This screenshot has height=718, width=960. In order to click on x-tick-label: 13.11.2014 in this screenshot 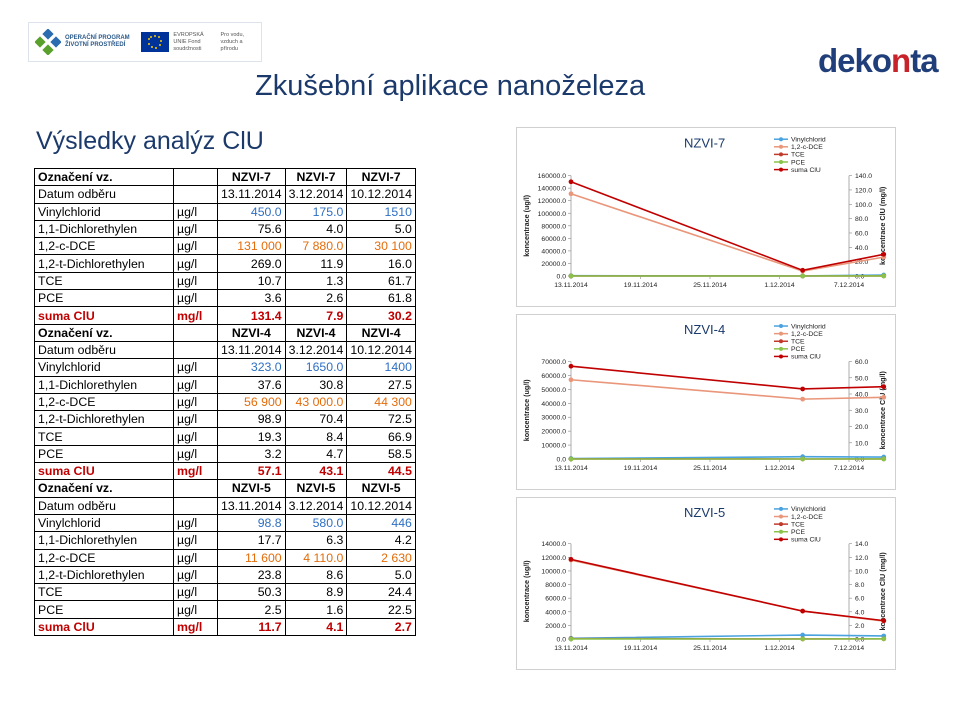, I will do `click(571, 648)`.